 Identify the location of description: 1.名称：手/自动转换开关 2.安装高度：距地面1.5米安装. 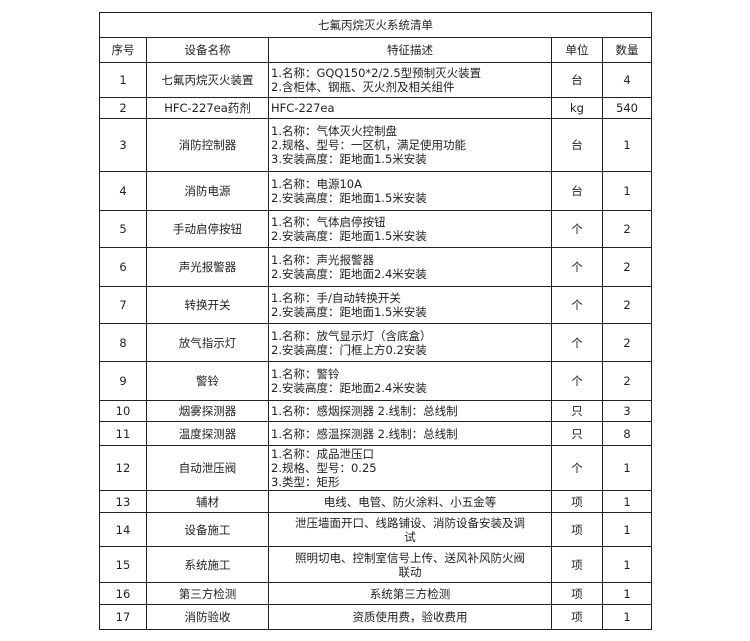
(410, 305).